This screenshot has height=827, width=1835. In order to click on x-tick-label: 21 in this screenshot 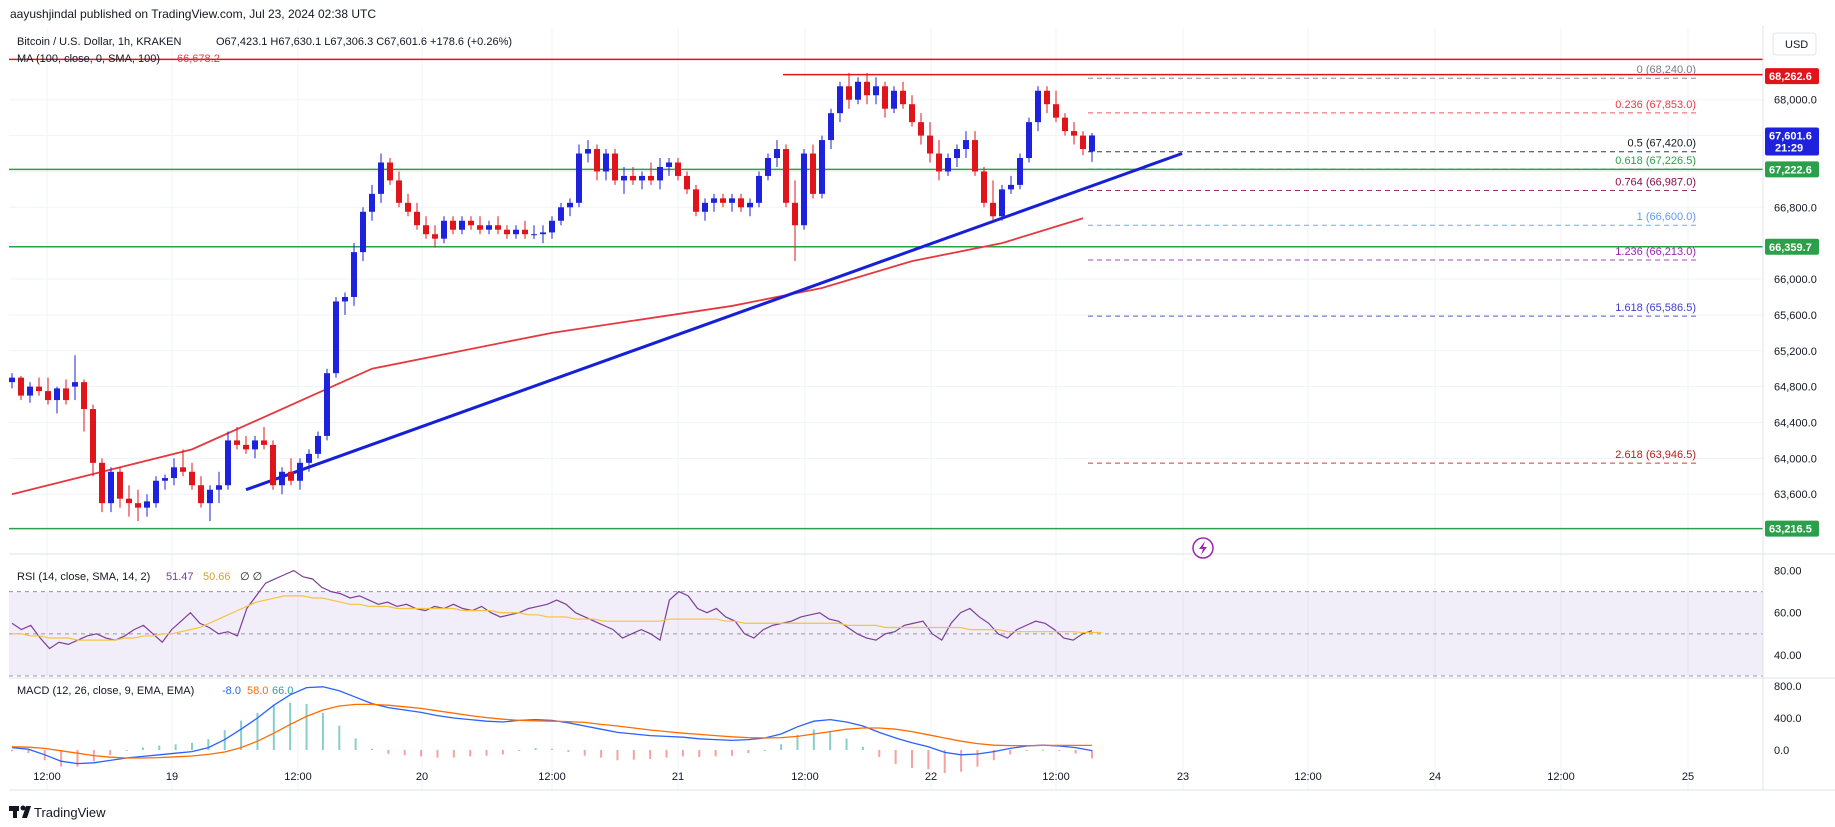, I will do `click(678, 777)`.